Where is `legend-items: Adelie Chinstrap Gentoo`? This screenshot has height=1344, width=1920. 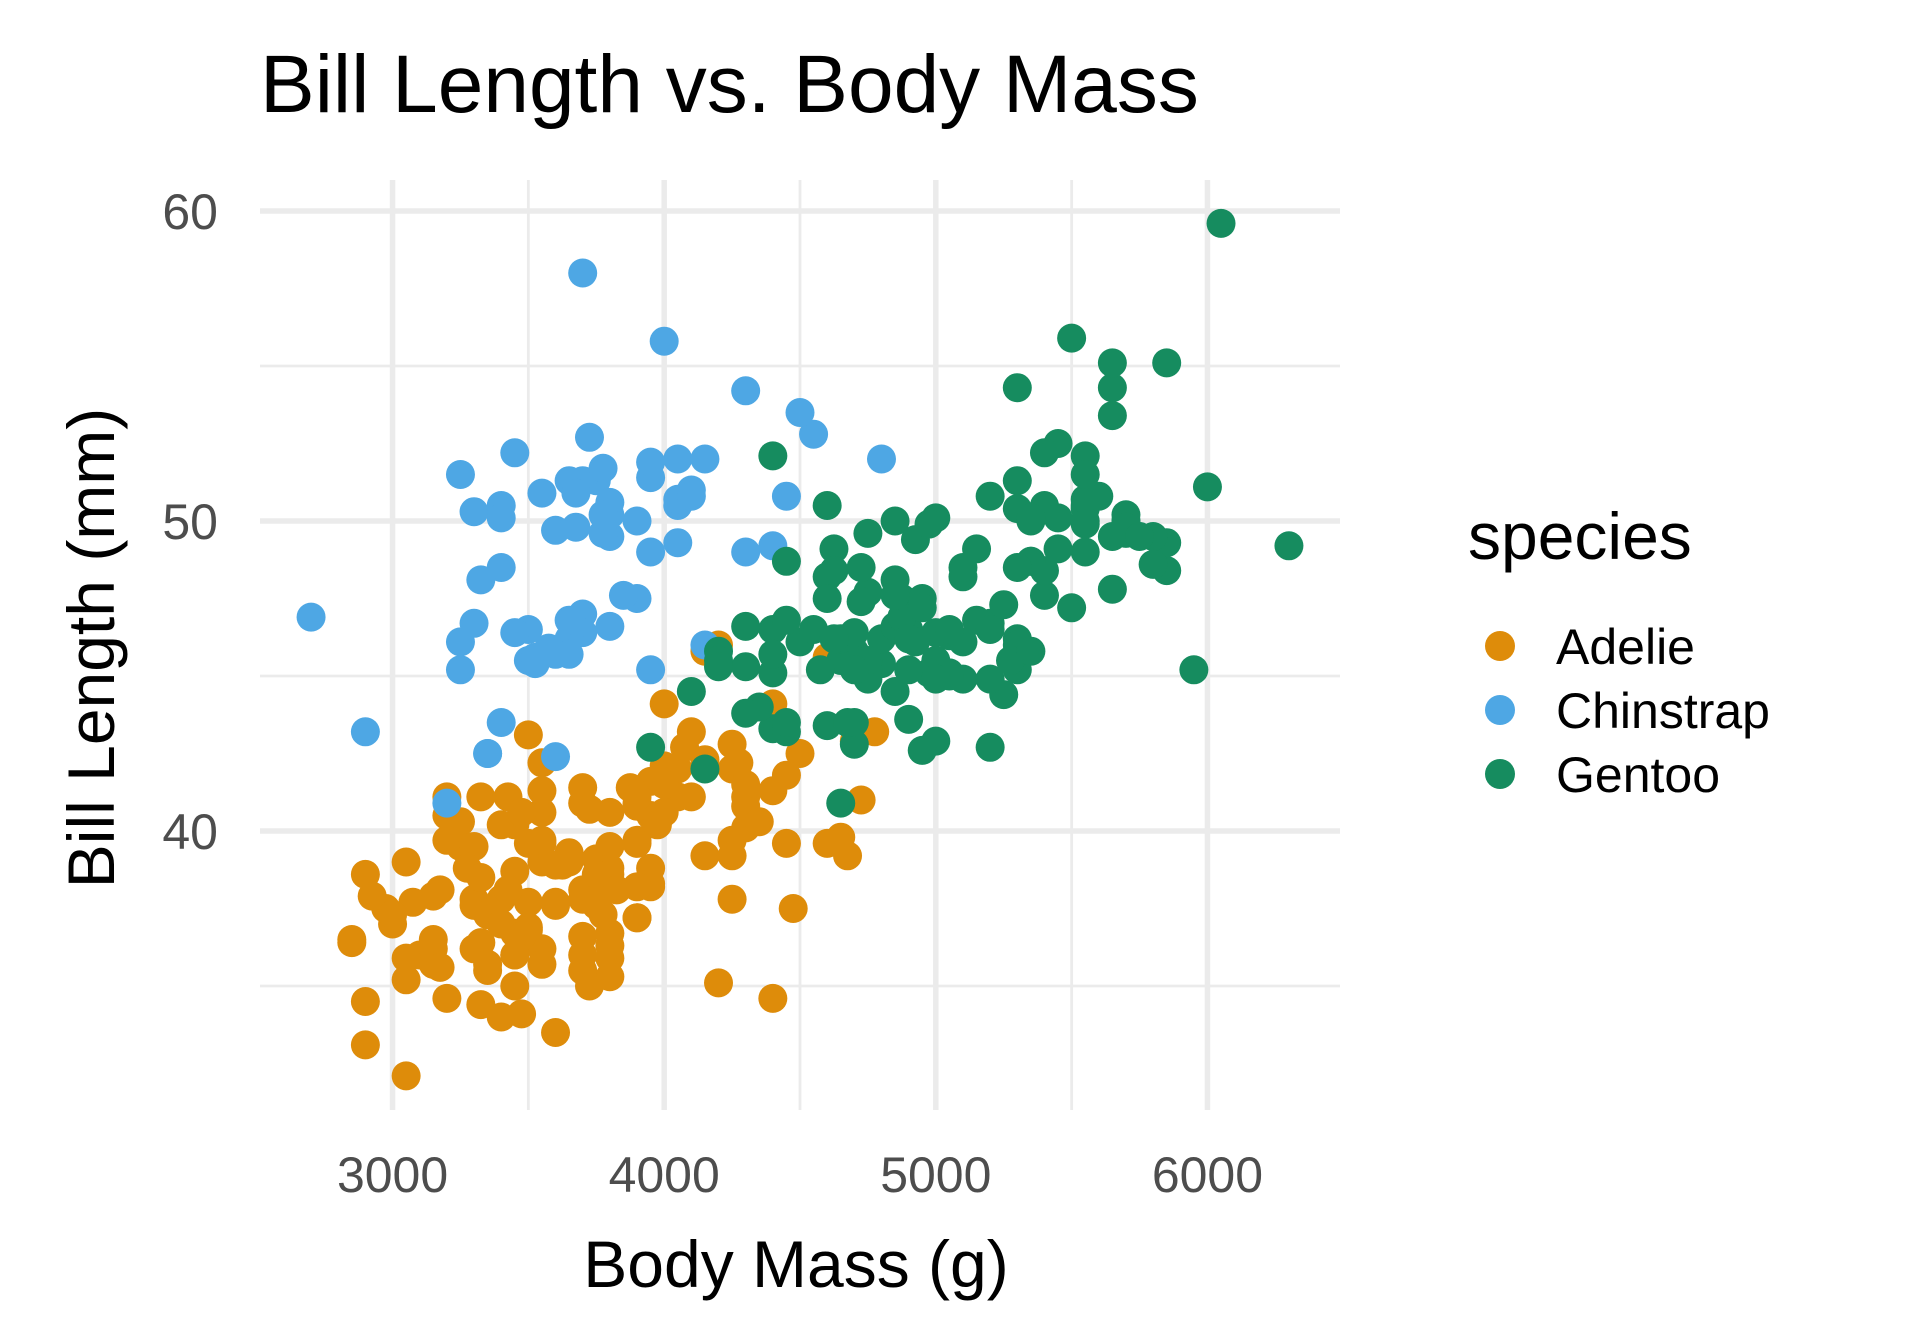
legend-items: Adelie Chinstrap Gentoo is located at coordinates (1627, 711).